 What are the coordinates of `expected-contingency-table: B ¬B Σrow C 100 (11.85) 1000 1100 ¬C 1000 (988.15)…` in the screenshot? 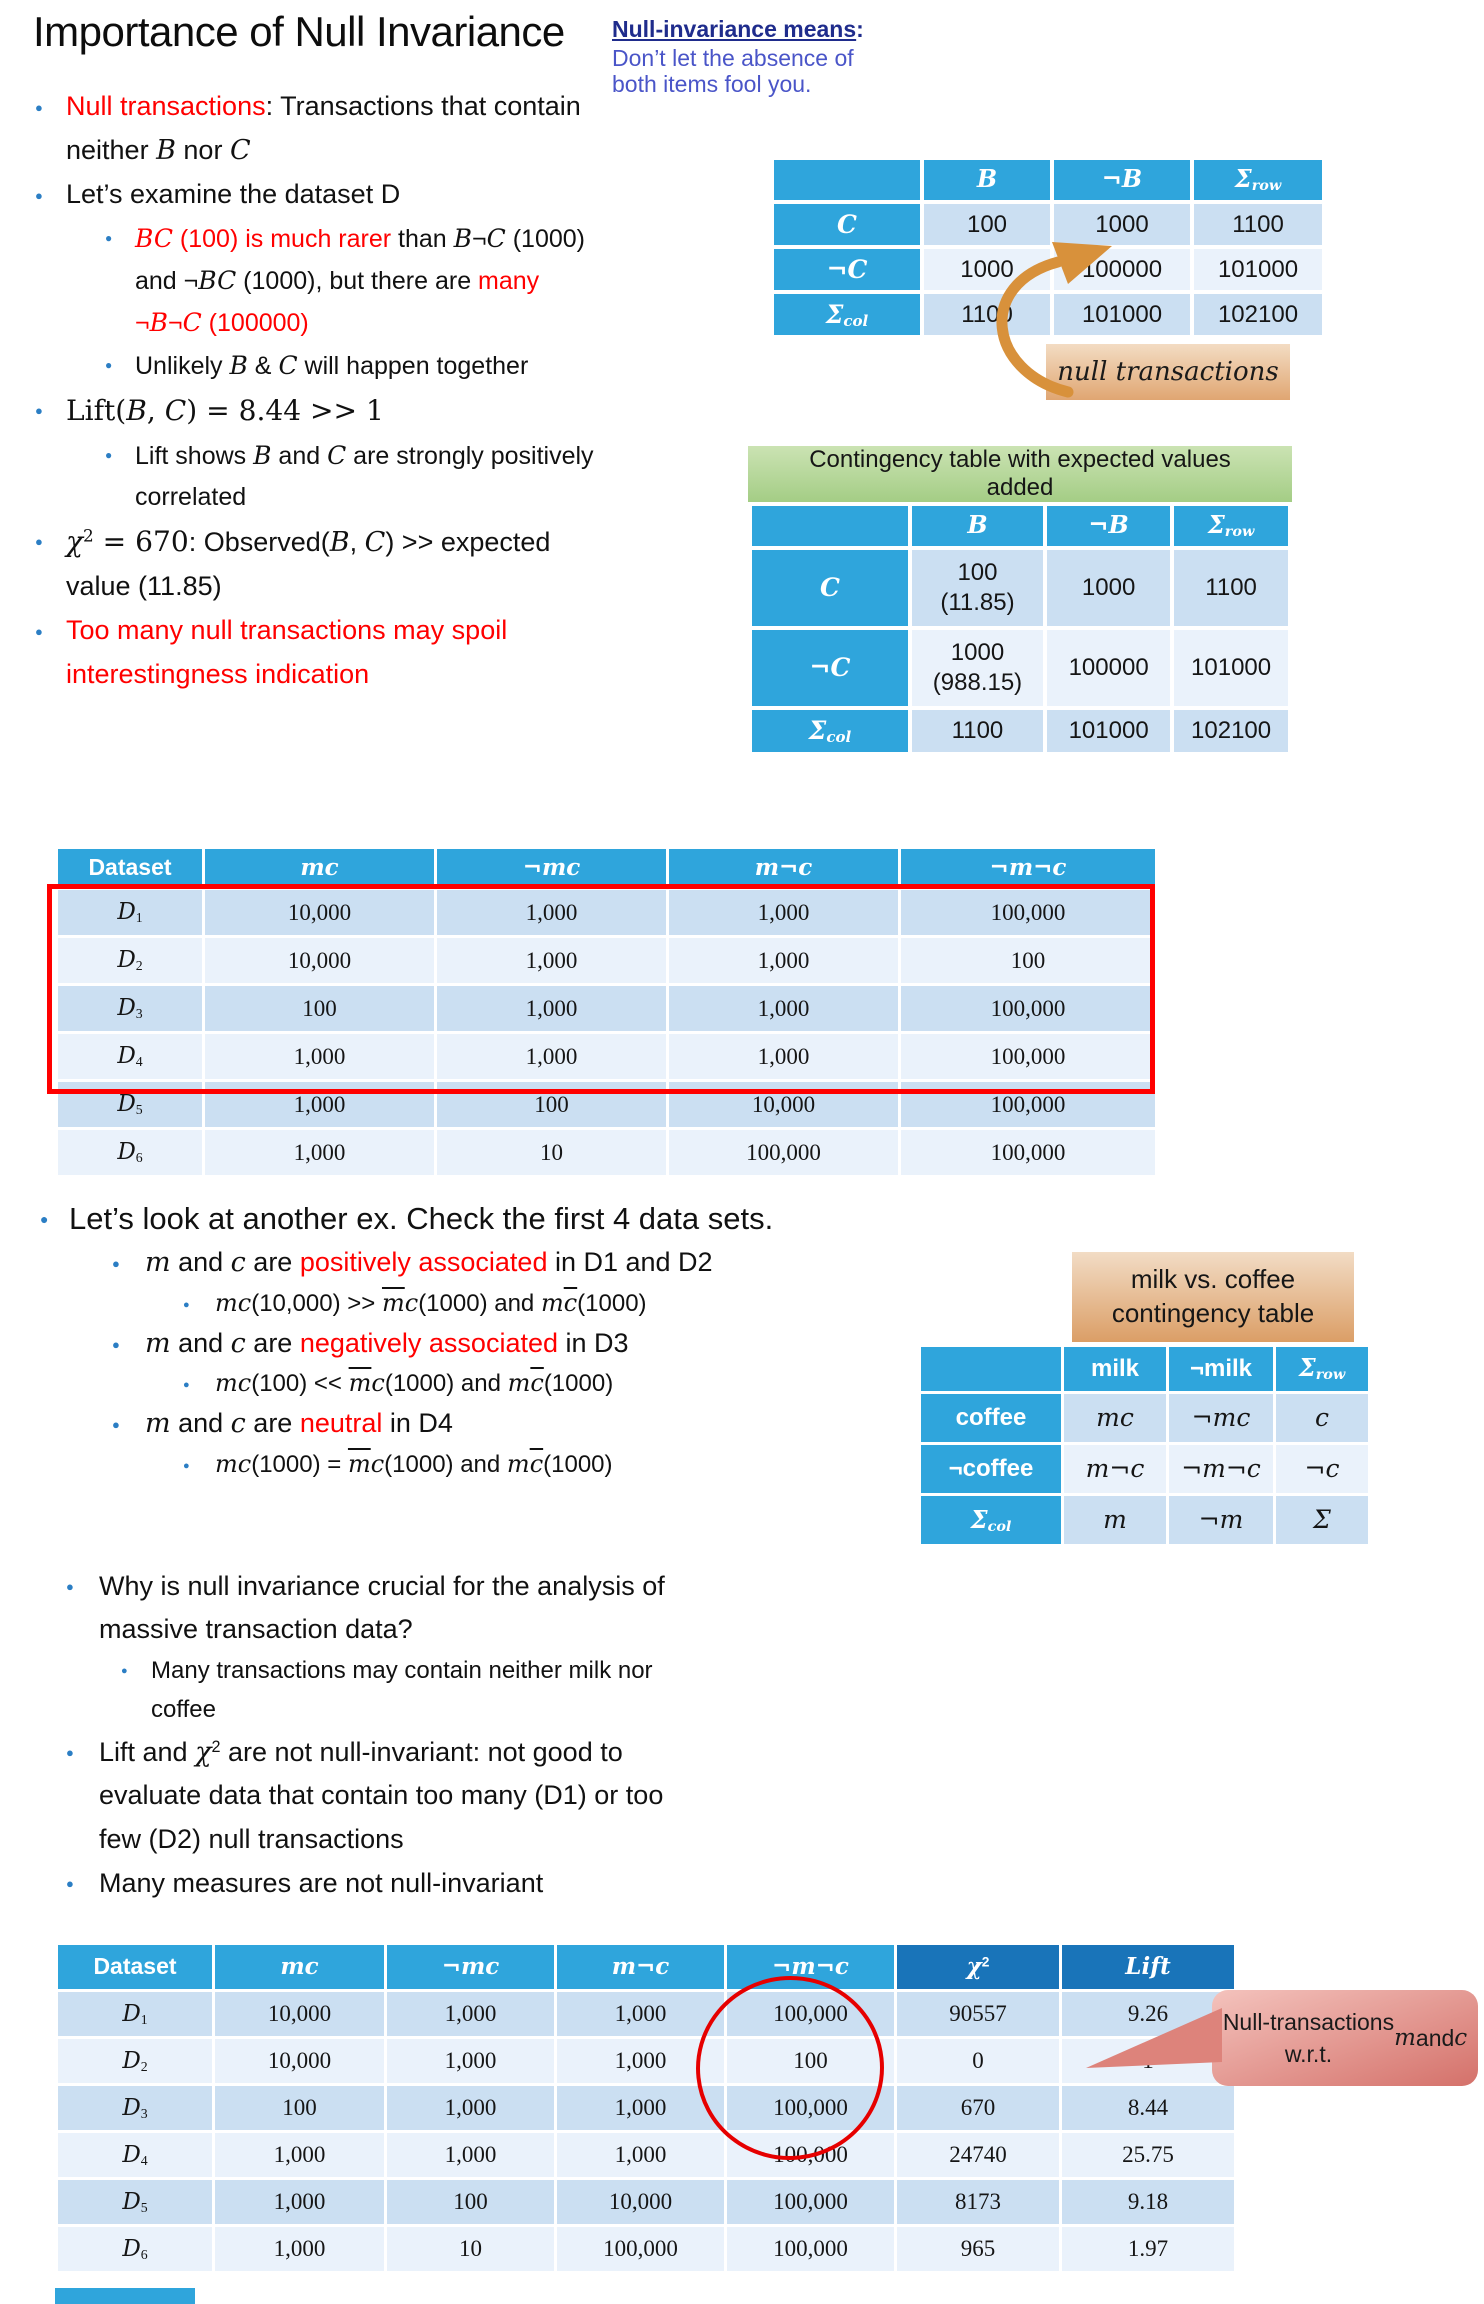 It's located at (1020, 629).